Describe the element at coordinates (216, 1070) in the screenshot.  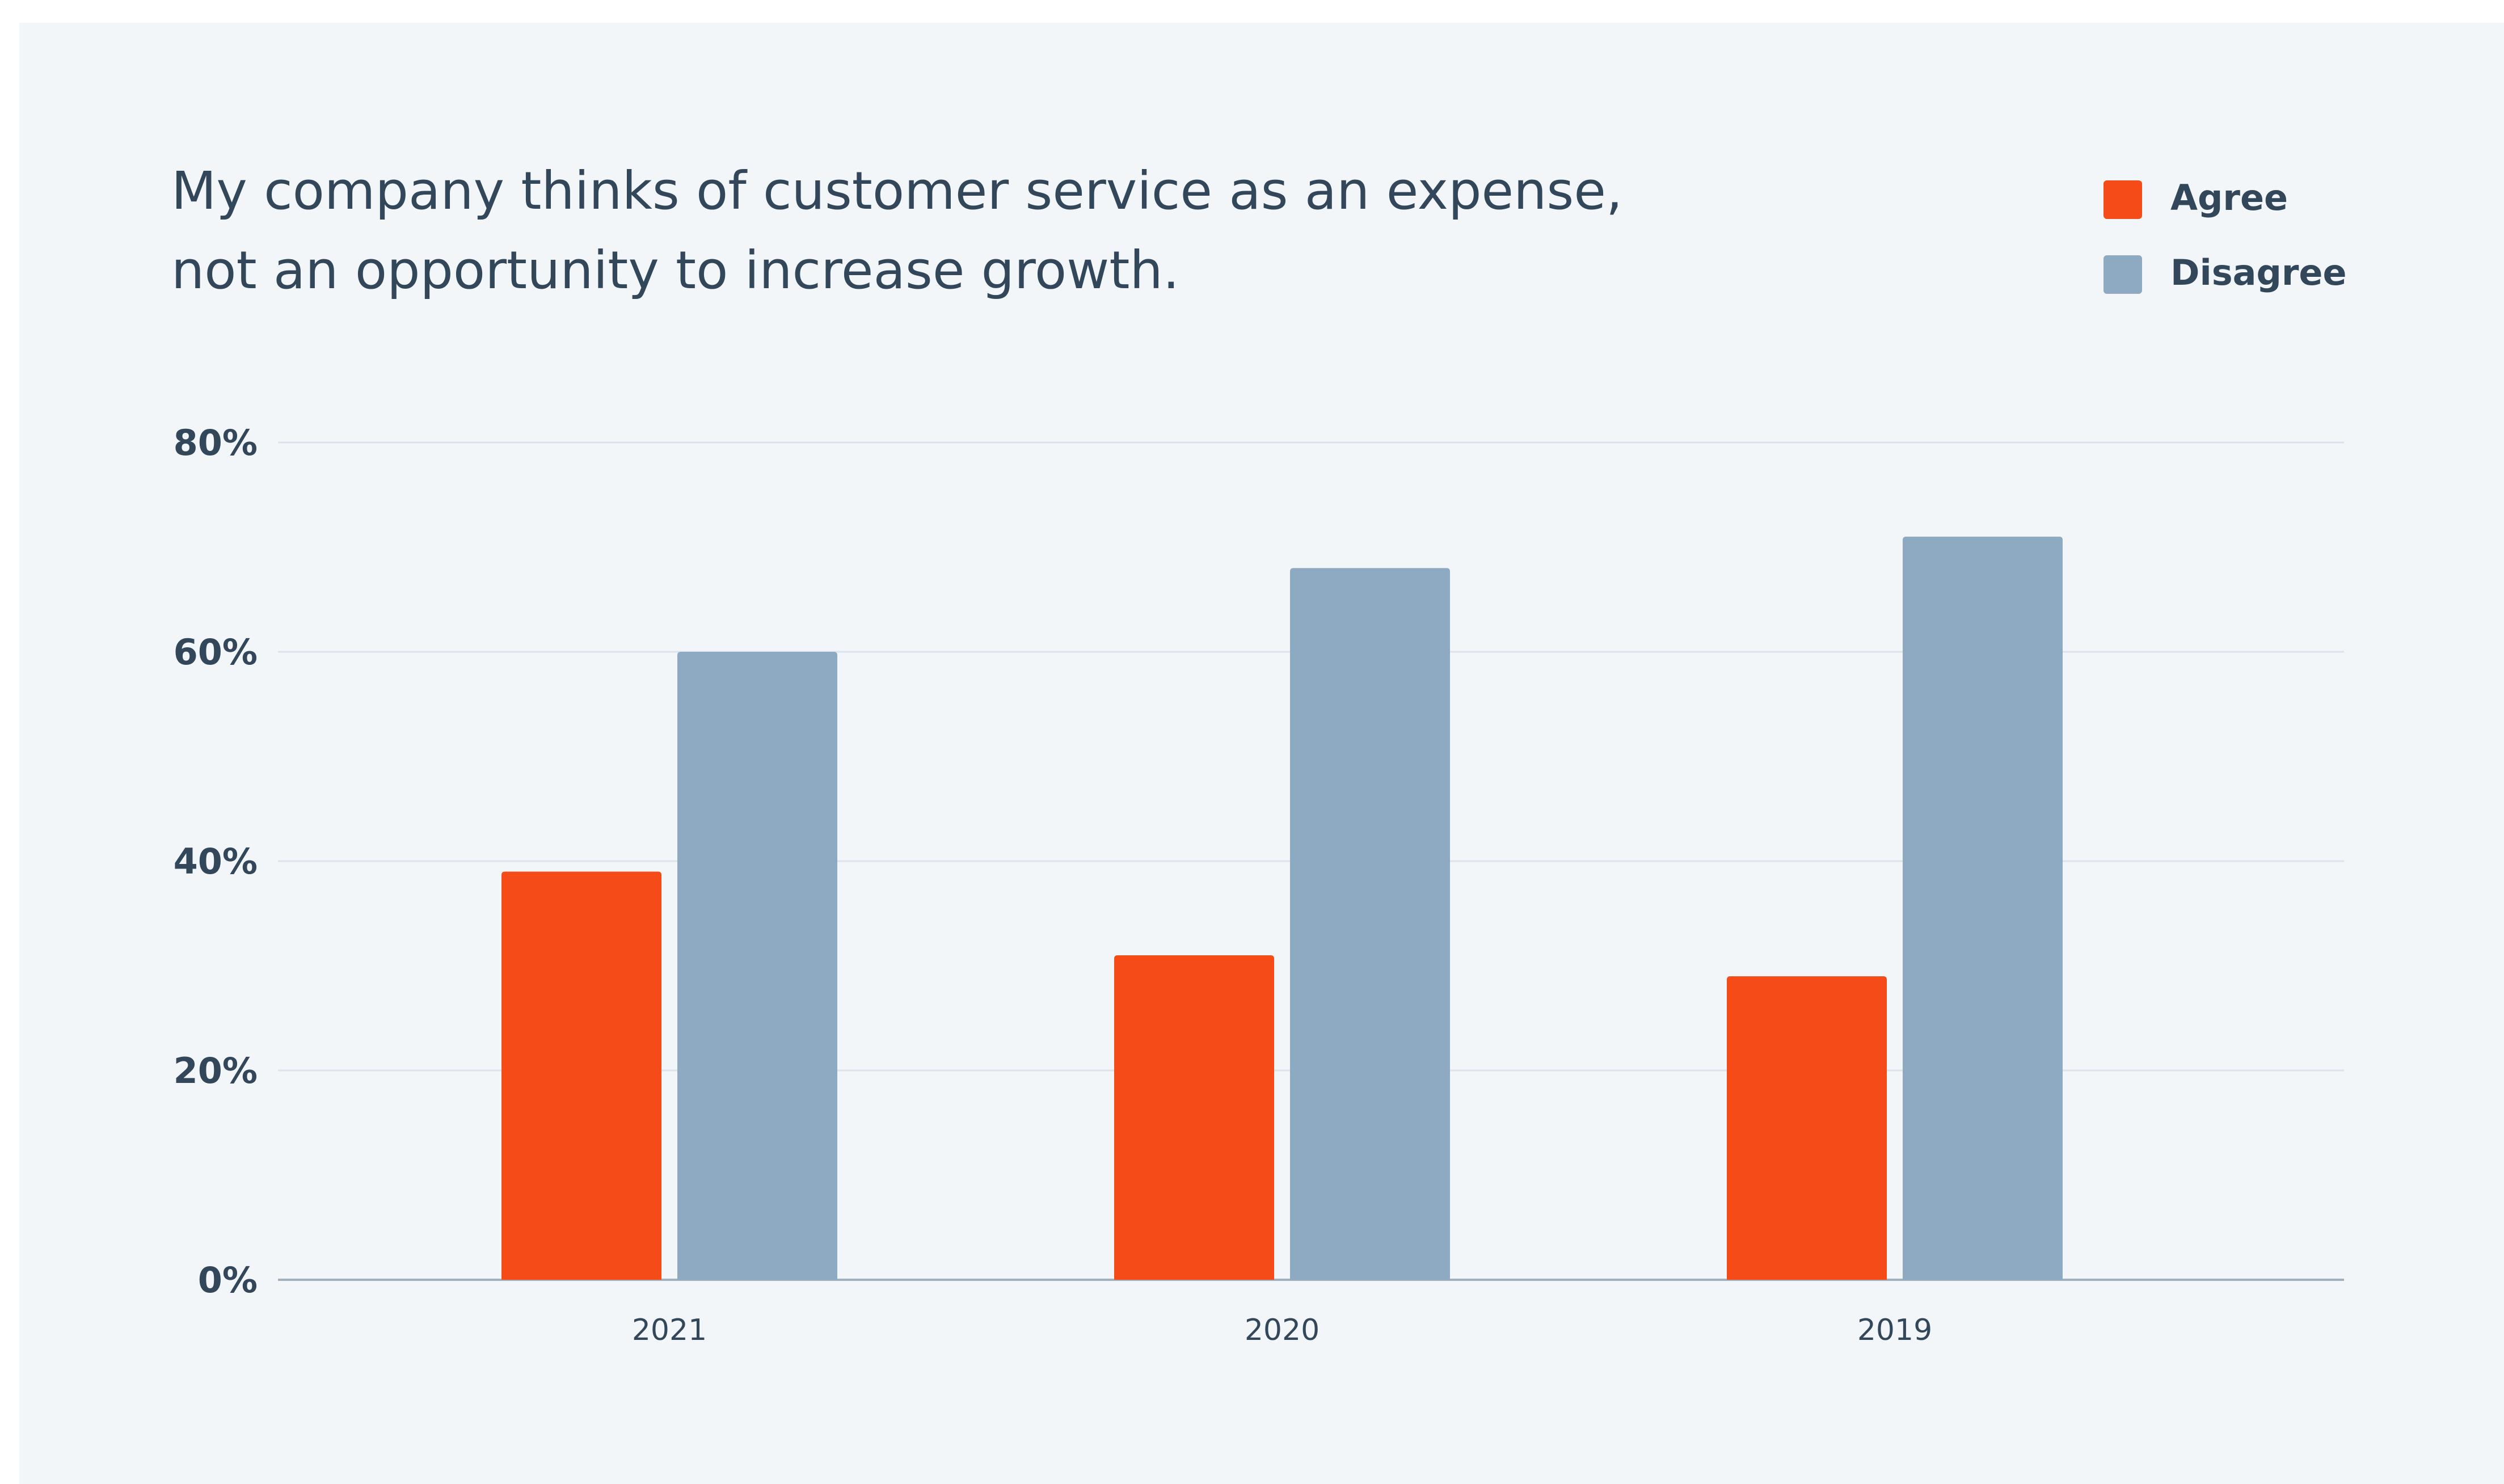
I see `y-tick-label: 20%` at that location.